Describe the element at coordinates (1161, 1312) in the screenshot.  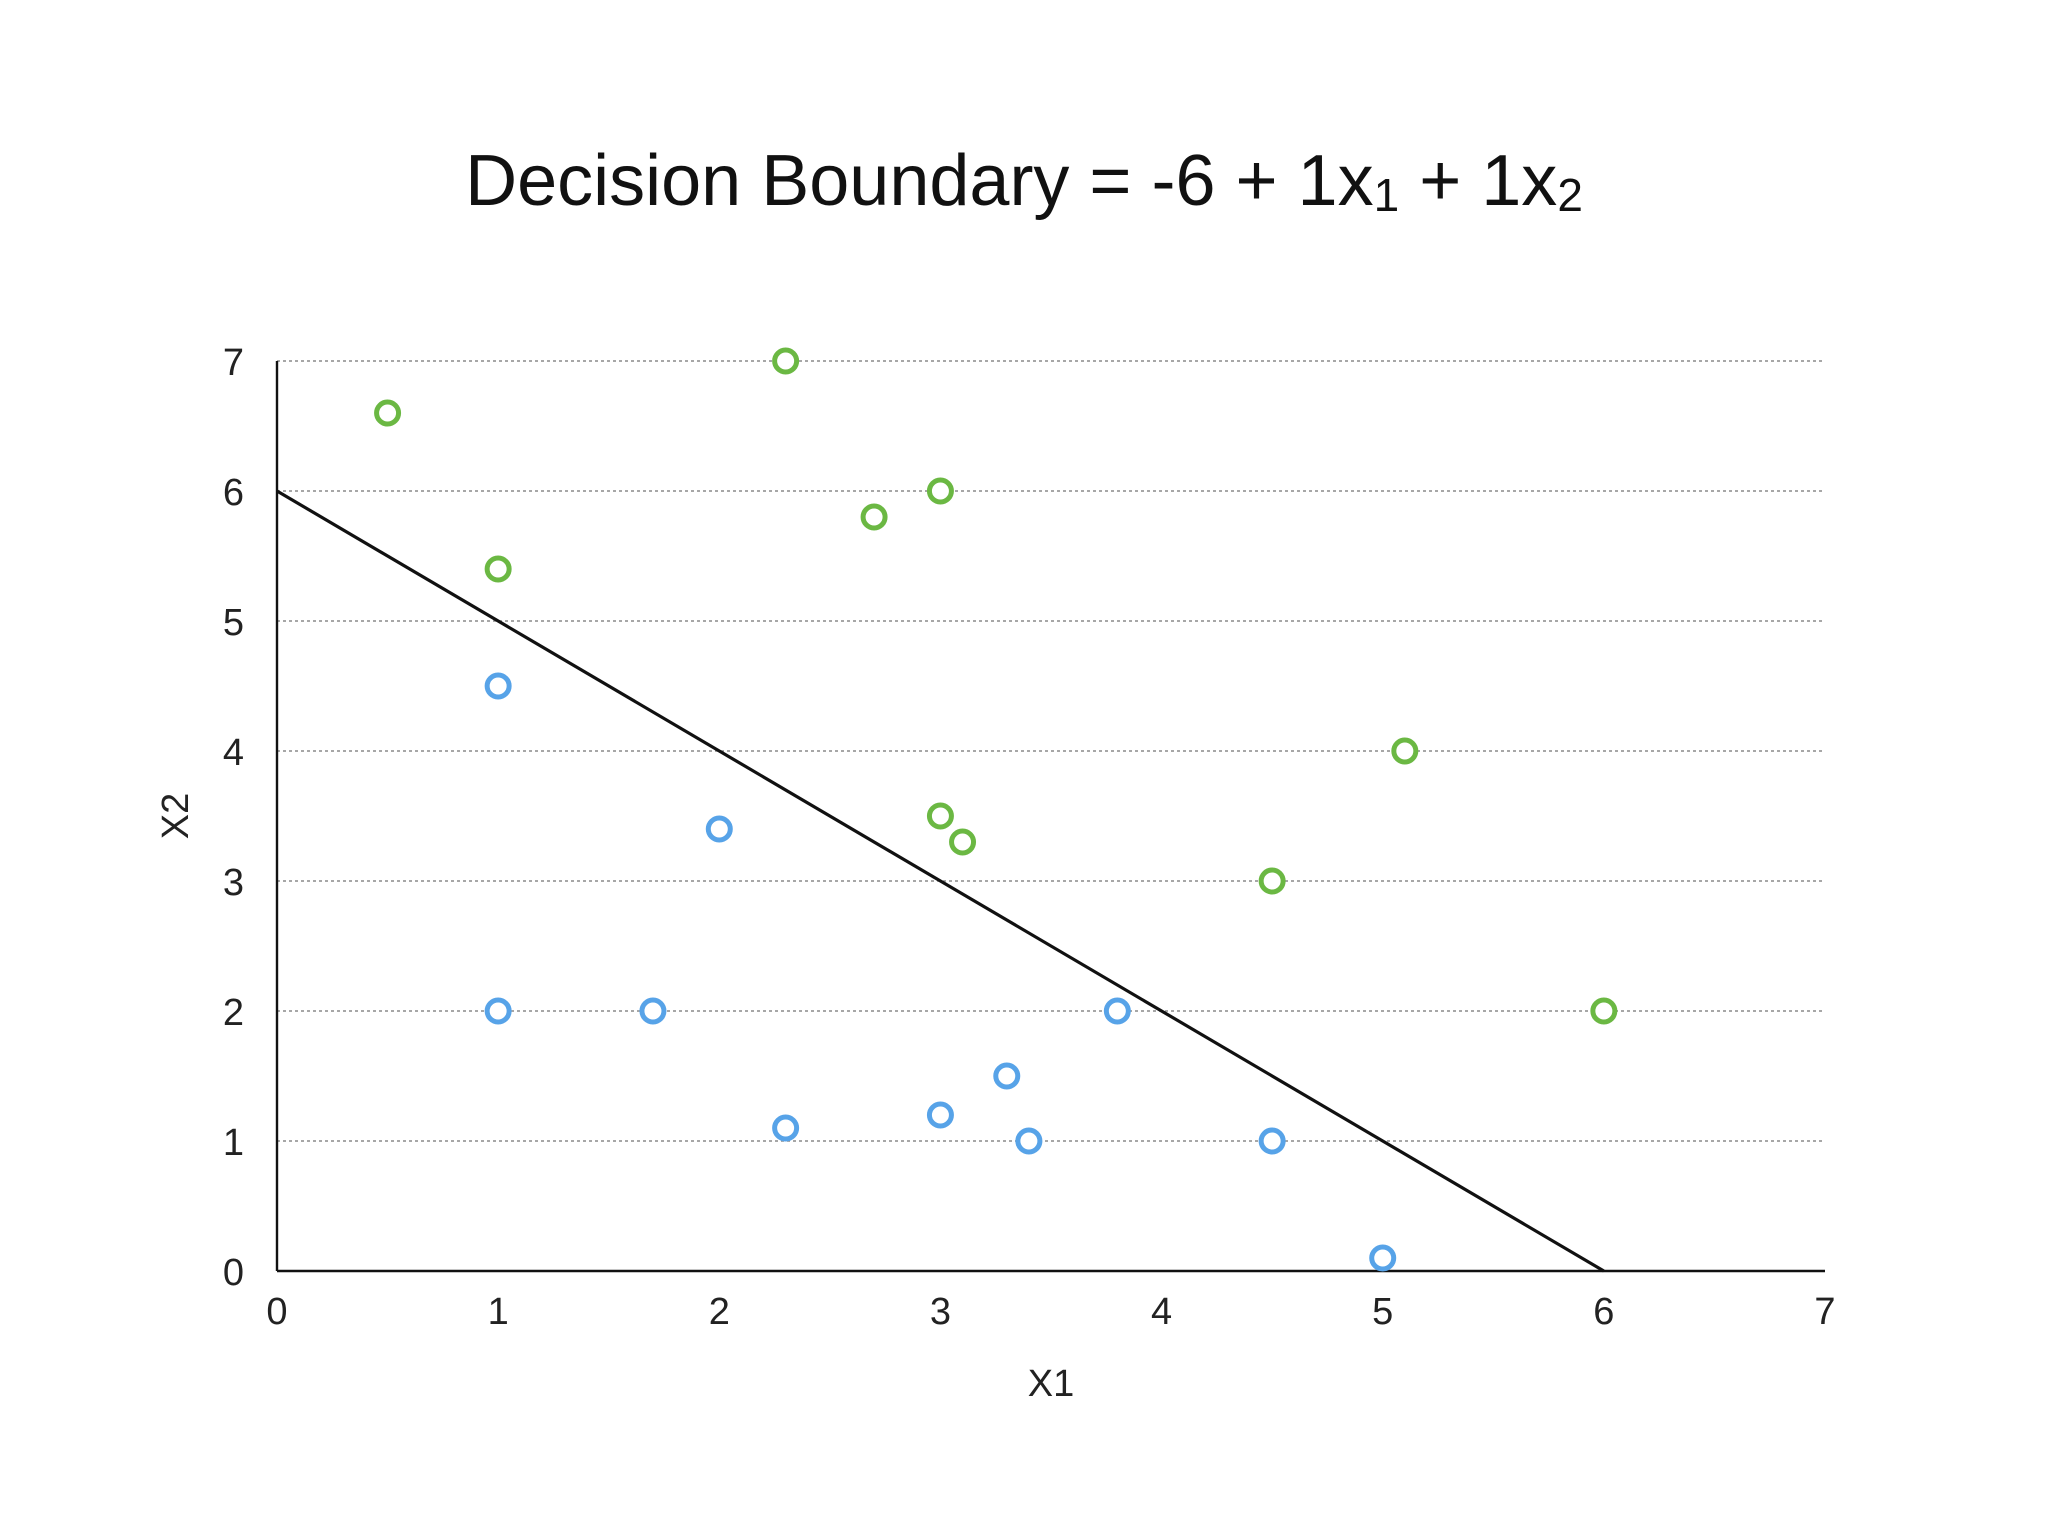
I see `x-tick-label: 4` at that location.